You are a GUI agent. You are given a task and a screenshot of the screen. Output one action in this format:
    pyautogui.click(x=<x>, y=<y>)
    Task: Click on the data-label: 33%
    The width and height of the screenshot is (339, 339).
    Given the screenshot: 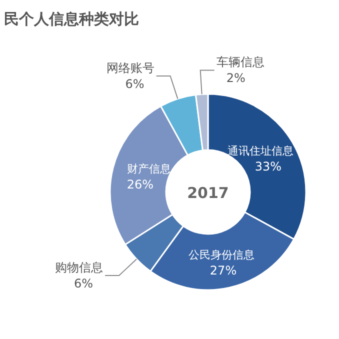 What is the action you would take?
    pyautogui.click(x=268, y=166)
    